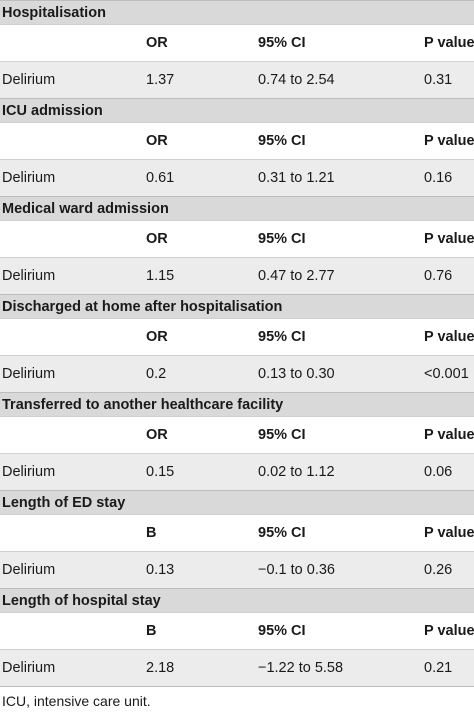  Describe the element at coordinates (438, 276) in the screenshot. I see `table-cell: 0.76` at that location.